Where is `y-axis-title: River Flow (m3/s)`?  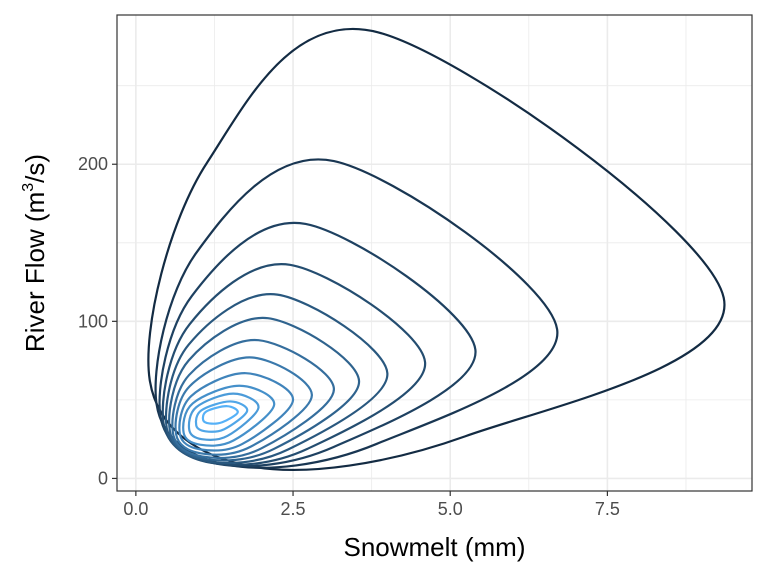 y-axis-title: River Flow (m3/s) is located at coordinates (35, 253).